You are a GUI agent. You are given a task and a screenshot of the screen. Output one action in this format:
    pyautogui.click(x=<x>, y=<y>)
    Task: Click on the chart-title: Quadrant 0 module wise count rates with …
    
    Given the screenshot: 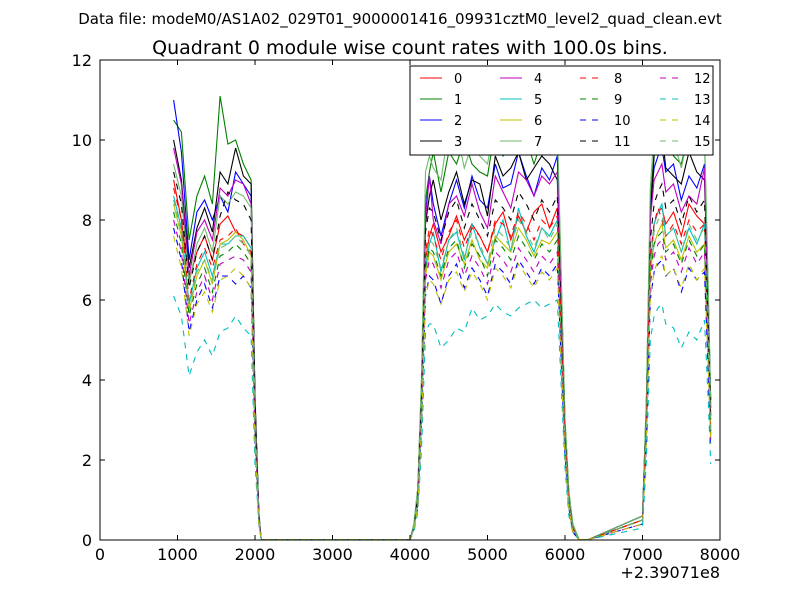 What is the action you would take?
    pyautogui.click(x=410, y=48)
    